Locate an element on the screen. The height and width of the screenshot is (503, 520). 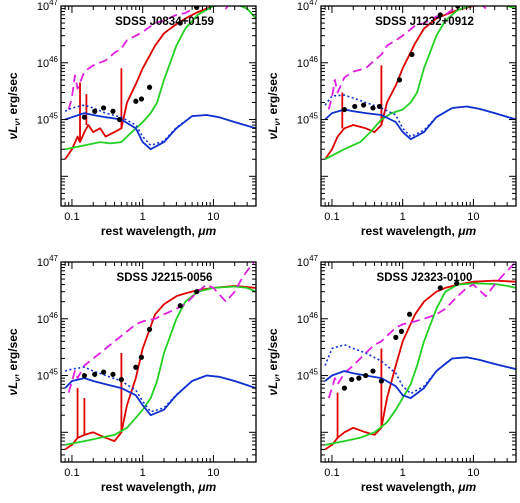
panel-title: SDSS J0834+0159 is located at coordinates (164, 22).